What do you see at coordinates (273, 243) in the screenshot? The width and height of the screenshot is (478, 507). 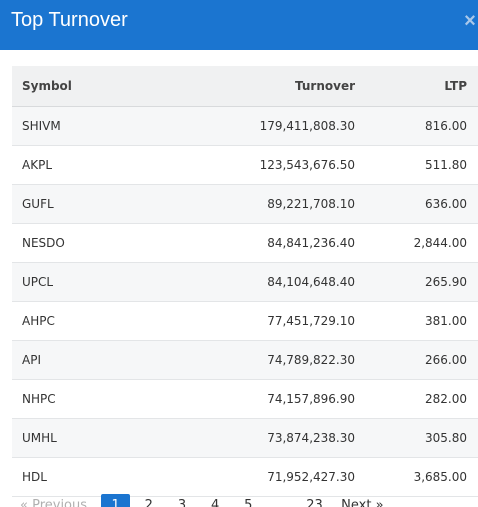 I see `cell-turnover: 84,841,236.40` at bounding box center [273, 243].